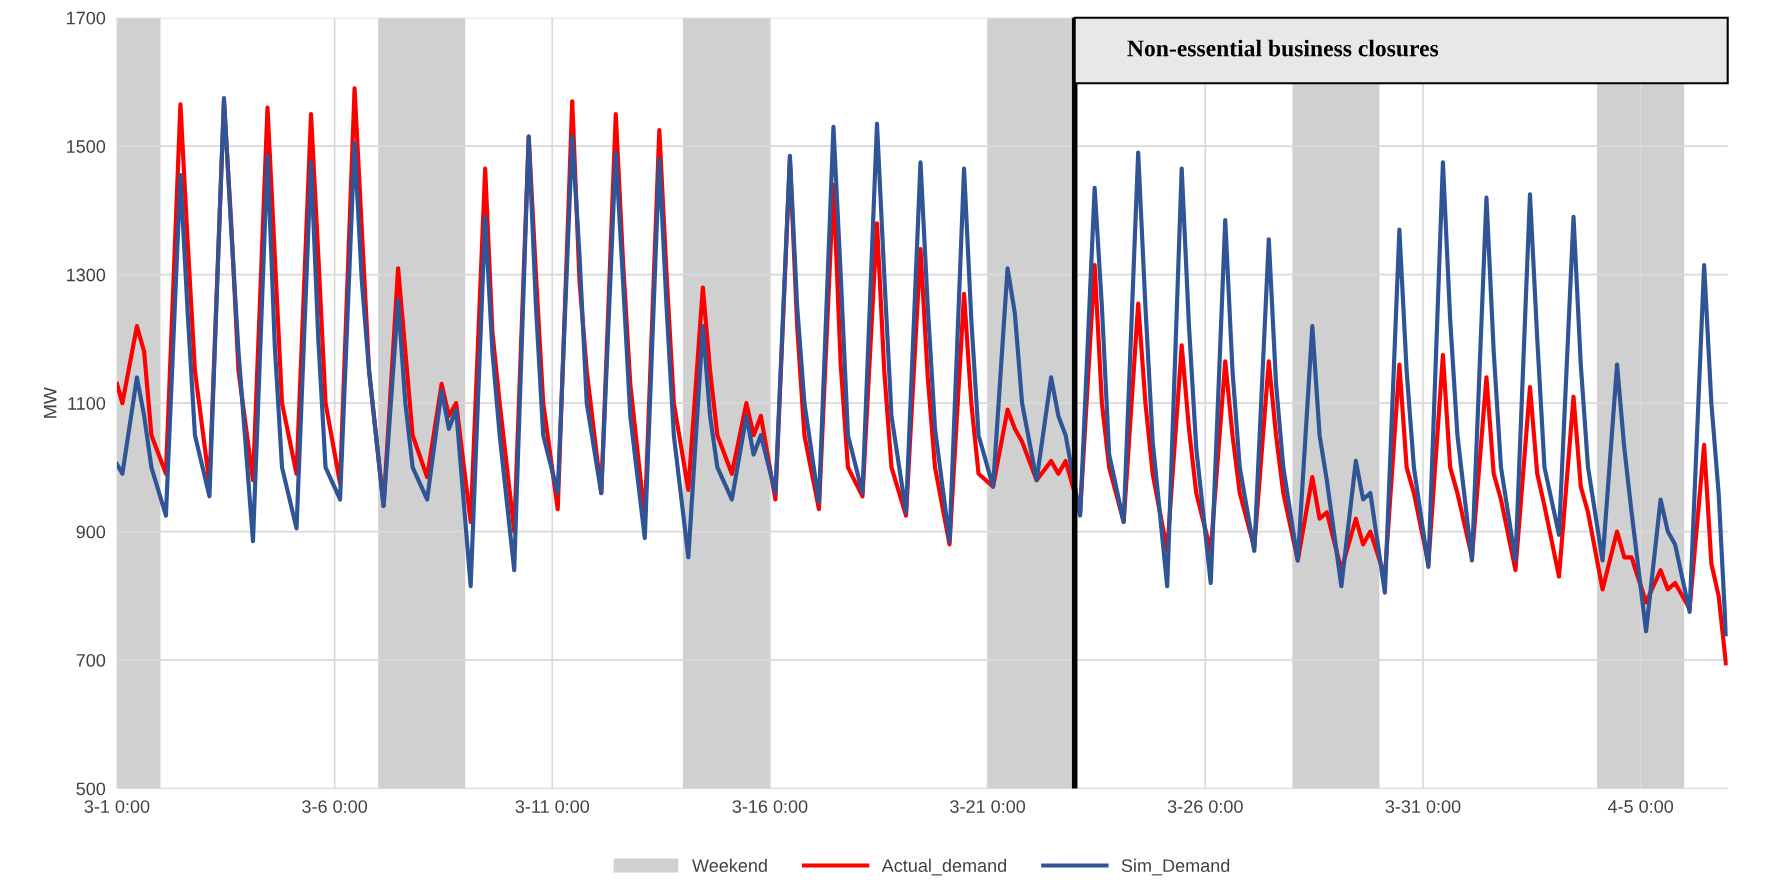 The height and width of the screenshot is (886, 1772). What do you see at coordinates (770, 806) in the screenshot?
I see `x-tick-label: 3-16 0:00` at bounding box center [770, 806].